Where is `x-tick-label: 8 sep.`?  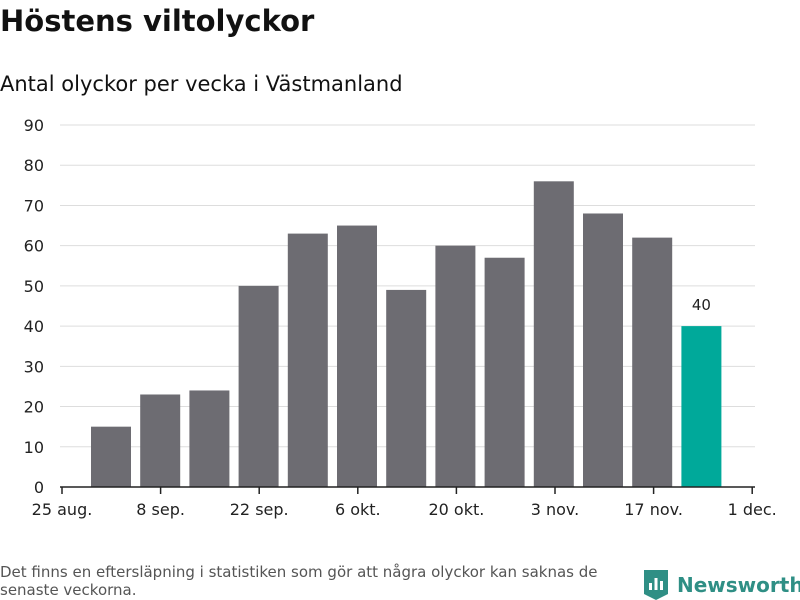
x-tick-label: 8 sep. is located at coordinates (160, 509).